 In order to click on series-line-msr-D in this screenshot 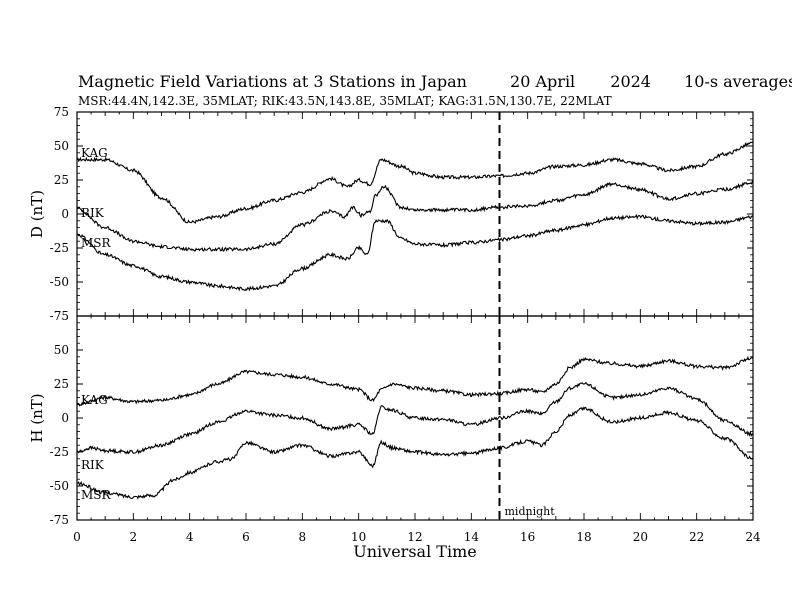, I will do `click(415, 252)`.